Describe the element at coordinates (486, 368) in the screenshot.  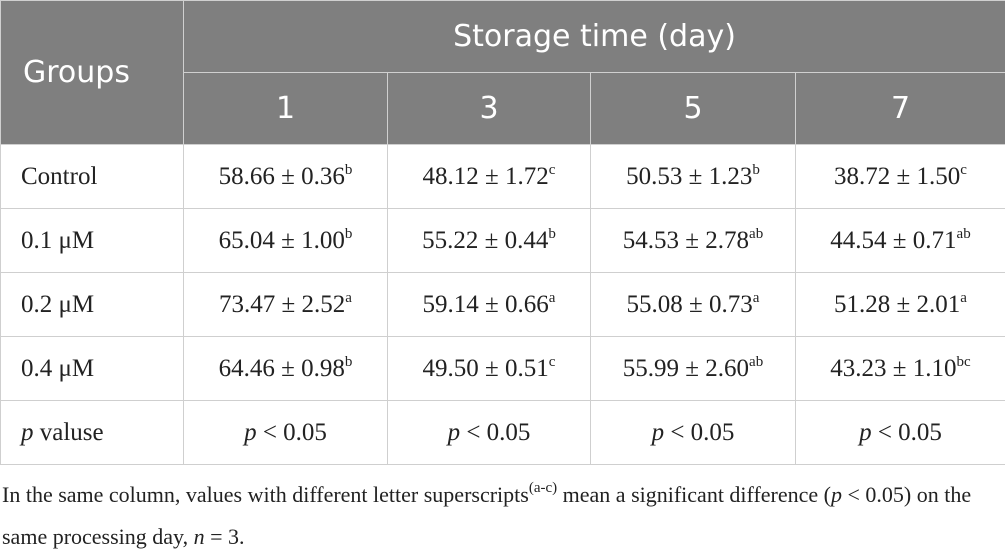
I see `cell-value: 49.50 ± 0.51` at that location.